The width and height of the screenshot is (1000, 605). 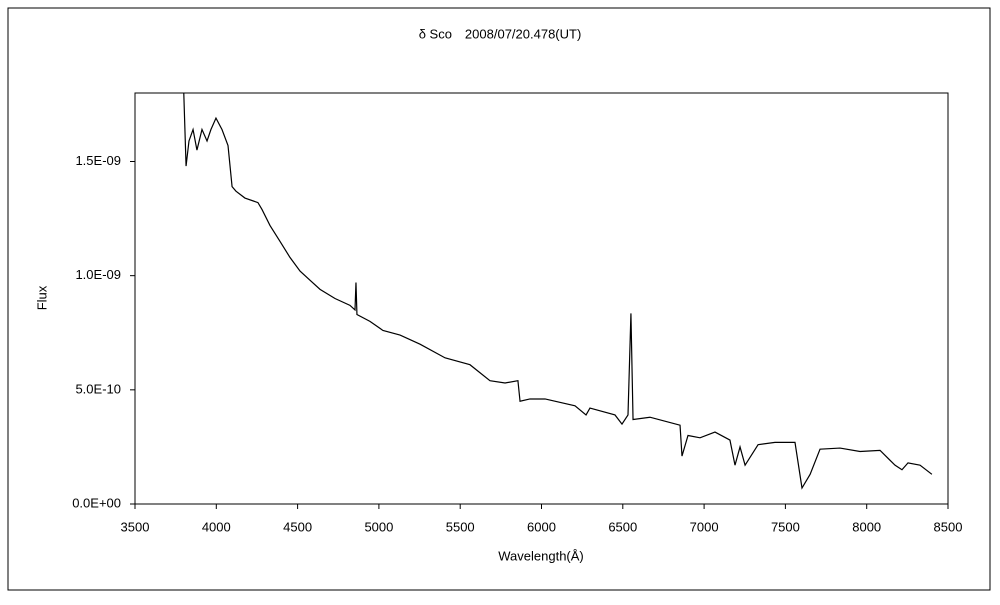 I want to click on x-tick-label: 4000, so click(x=216, y=526).